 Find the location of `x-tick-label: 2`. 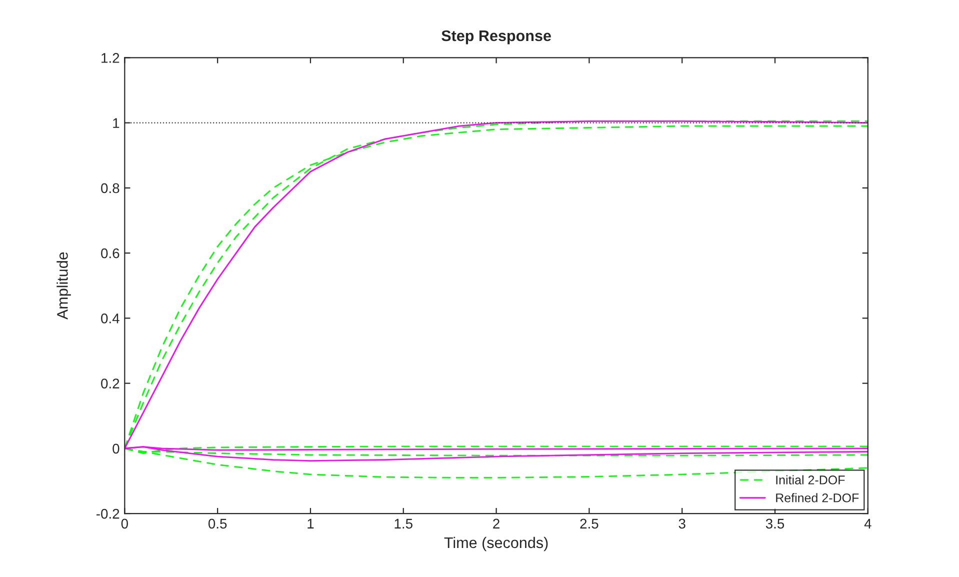

x-tick-label: 2 is located at coordinates (496, 523).